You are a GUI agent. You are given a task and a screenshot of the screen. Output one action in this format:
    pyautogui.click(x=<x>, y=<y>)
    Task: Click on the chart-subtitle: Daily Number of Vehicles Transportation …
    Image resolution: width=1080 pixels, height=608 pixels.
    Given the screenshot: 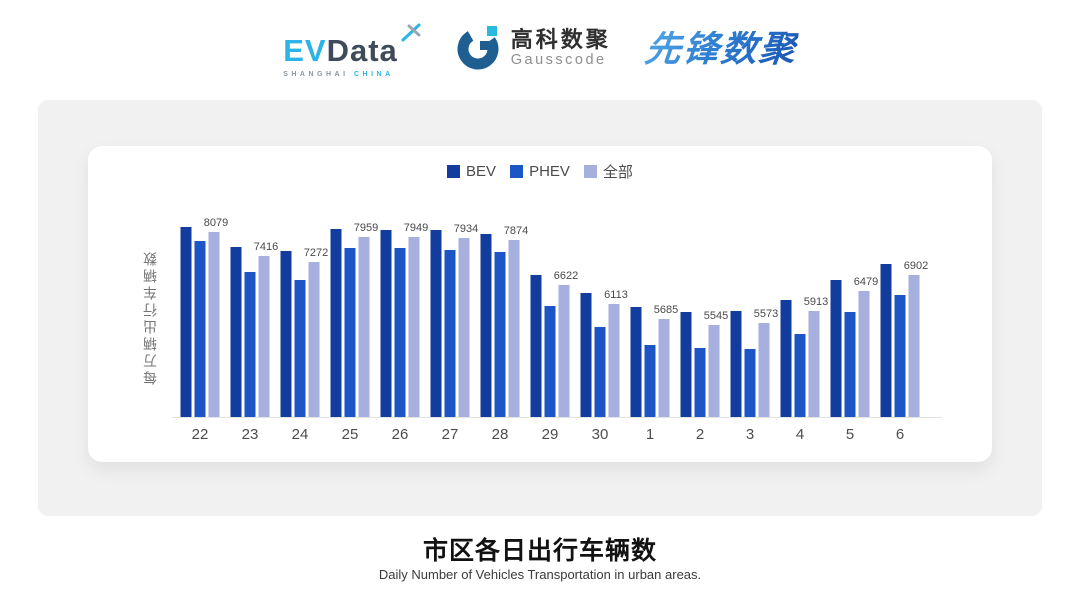 What is the action you would take?
    pyautogui.click(x=540, y=574)
    